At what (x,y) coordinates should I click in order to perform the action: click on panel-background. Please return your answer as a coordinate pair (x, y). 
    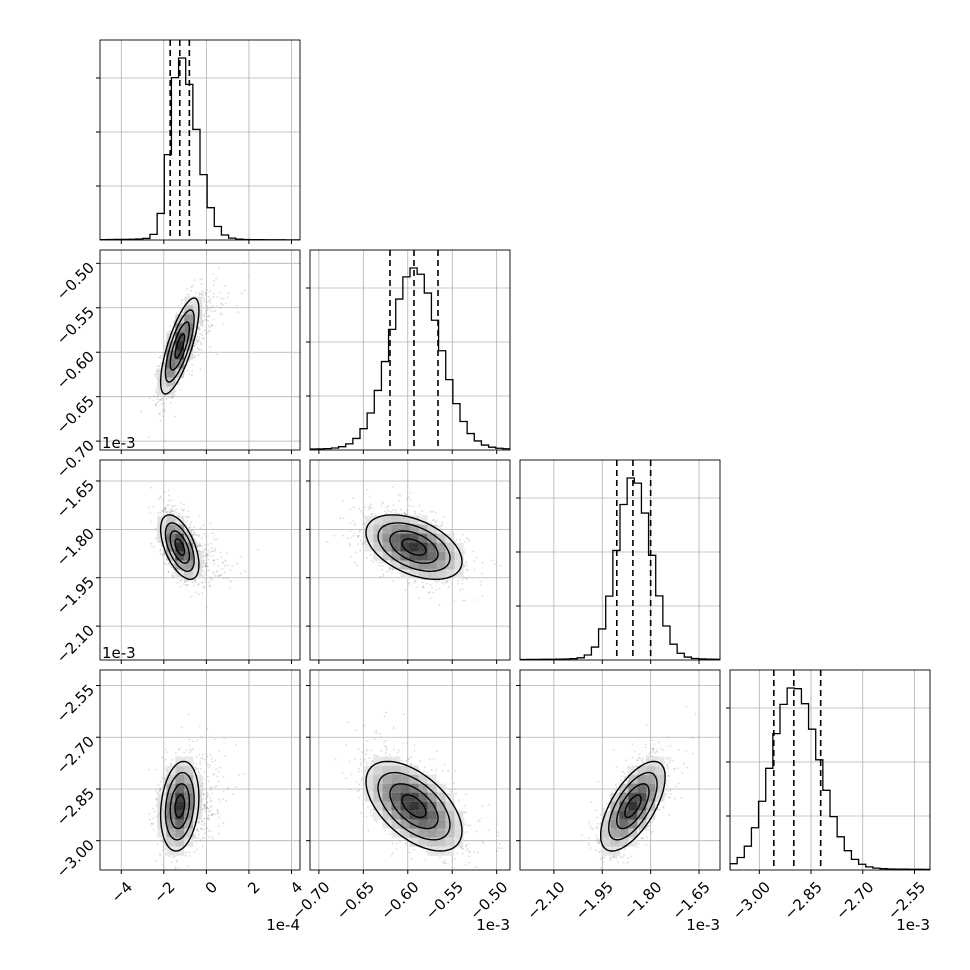
    Looking at the image, I should click on (200, 770).